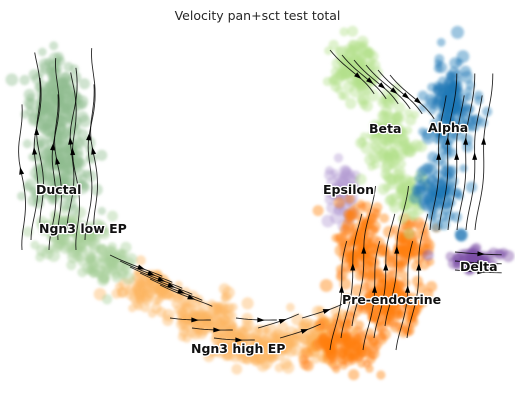  I want to click on chart-title: Velocity pan+sct test total, so click(257, 15).